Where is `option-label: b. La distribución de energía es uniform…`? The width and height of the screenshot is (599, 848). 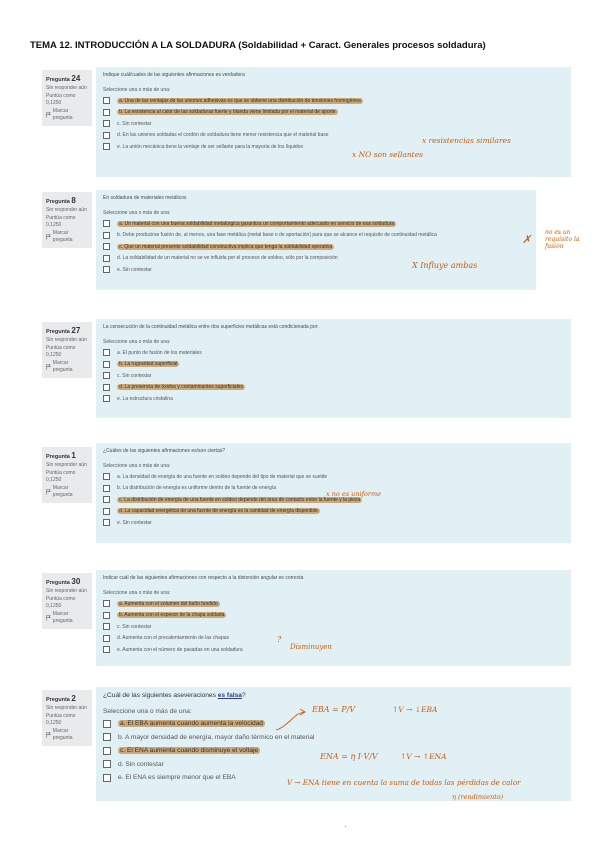
option-label: b. La distribución de energía es uniform… is located at coordinates (196, 488).